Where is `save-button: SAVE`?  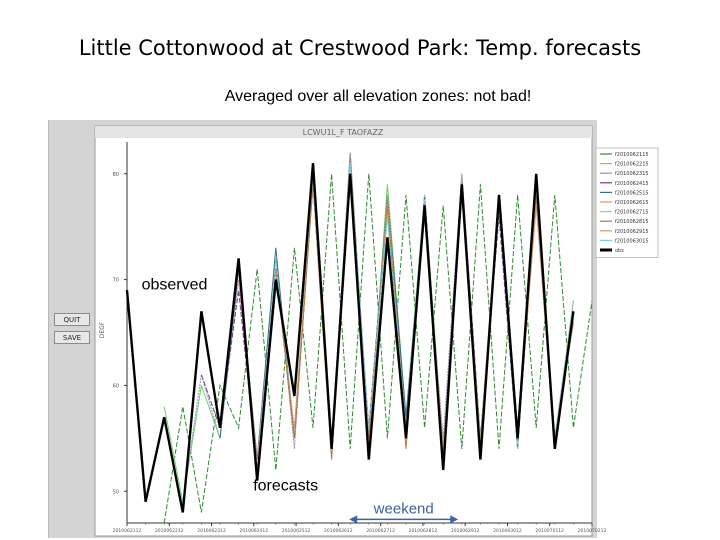 save-button: SAVE is located at coordinates (72, 337).